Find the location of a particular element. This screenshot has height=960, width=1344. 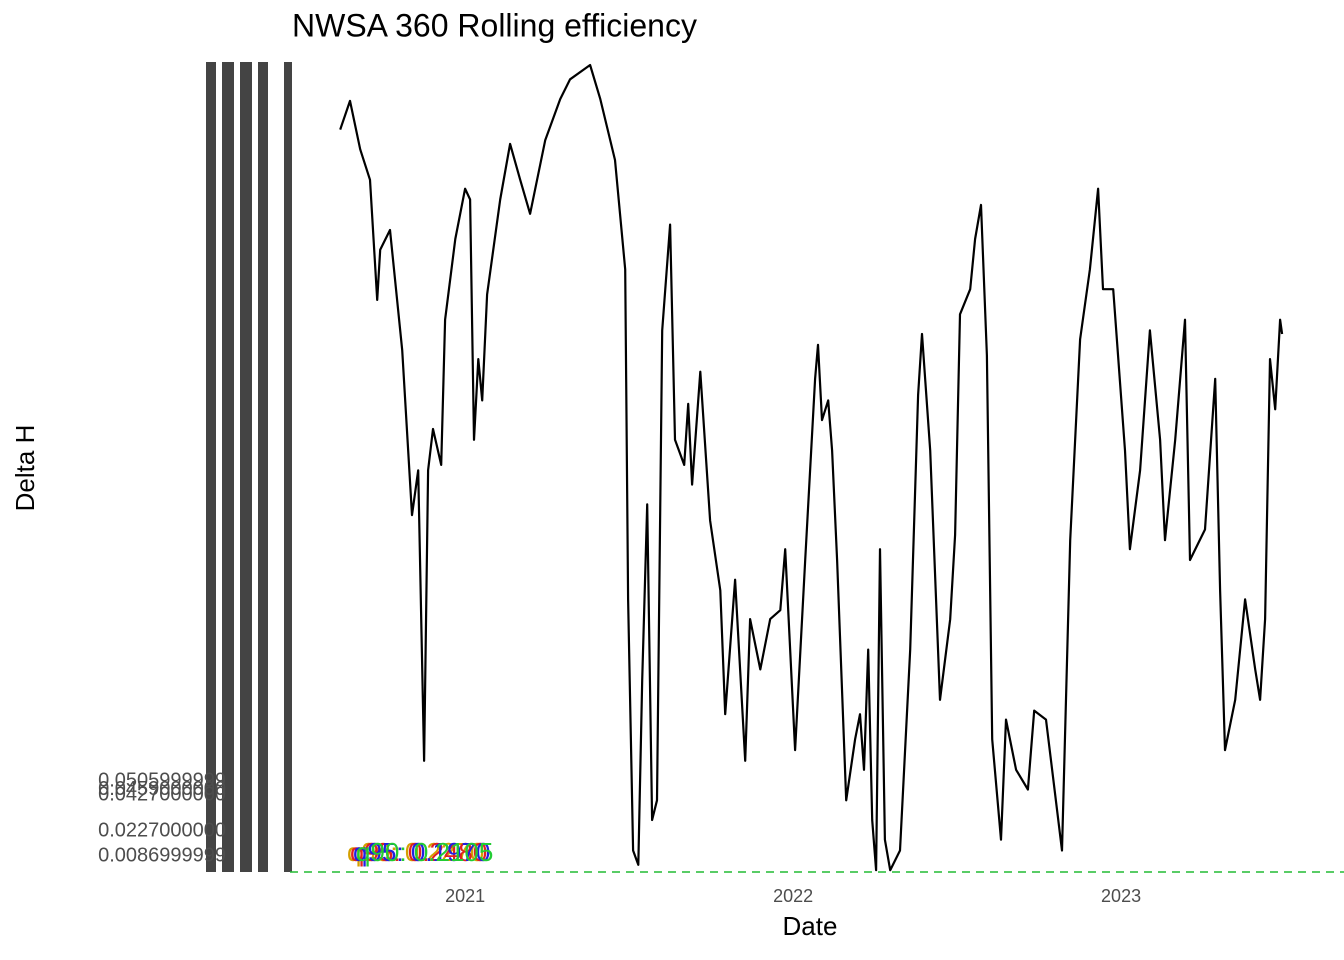

x-tick-label: 2022 is located at coordinates (793, 896).